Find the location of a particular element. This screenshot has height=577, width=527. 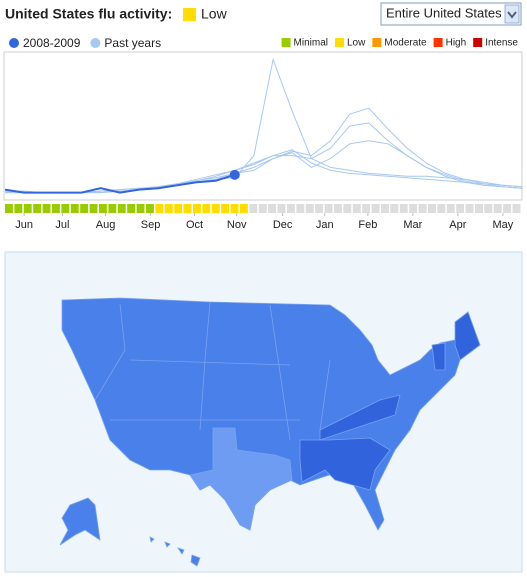

level-legend-label: Minimal is located at coordinates (311, 43).